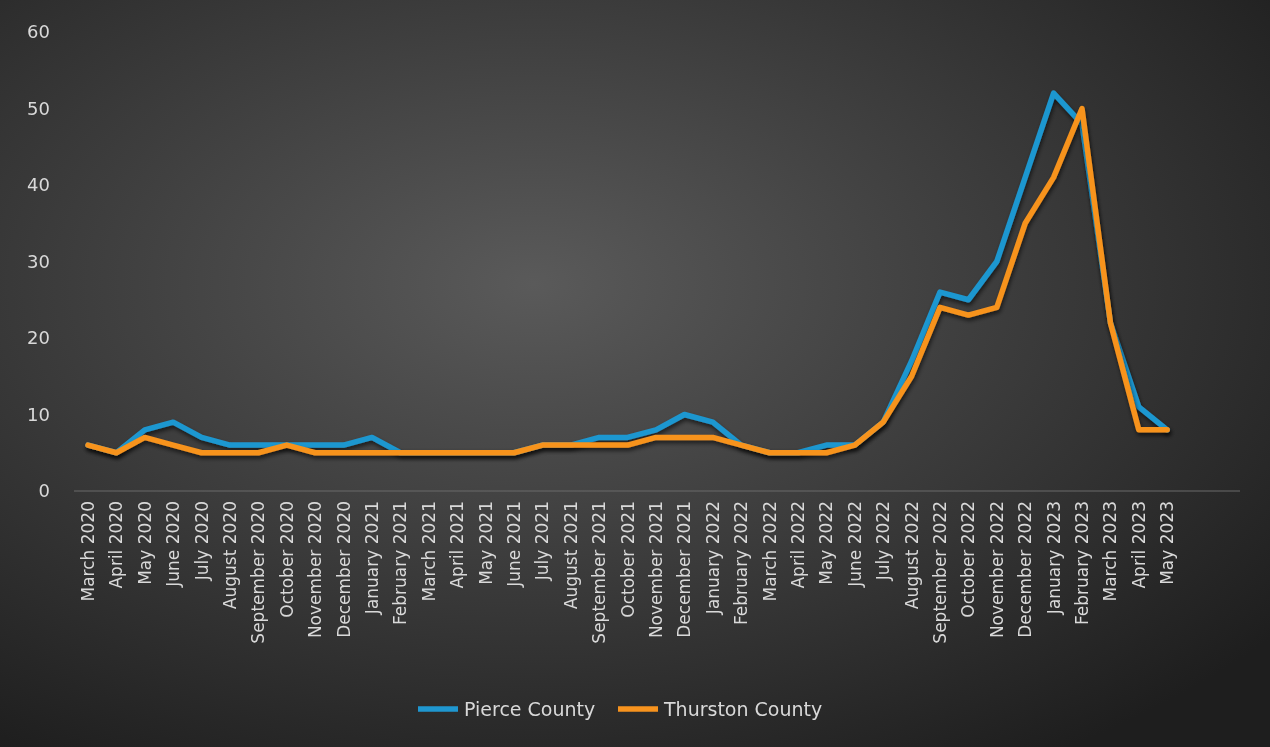 The image size is (1270, 747). I want to click on x-tick-label: May 2020, so click(144, 543).